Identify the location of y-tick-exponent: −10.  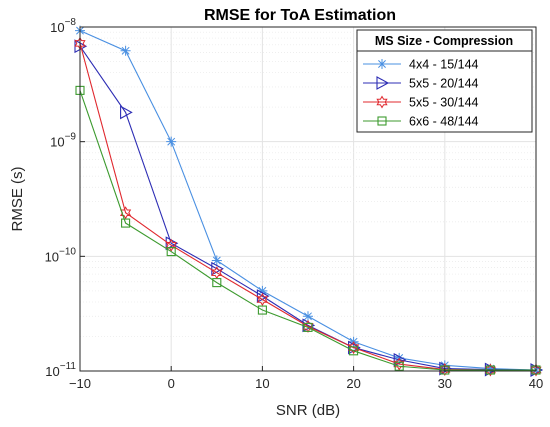
(67, 251).